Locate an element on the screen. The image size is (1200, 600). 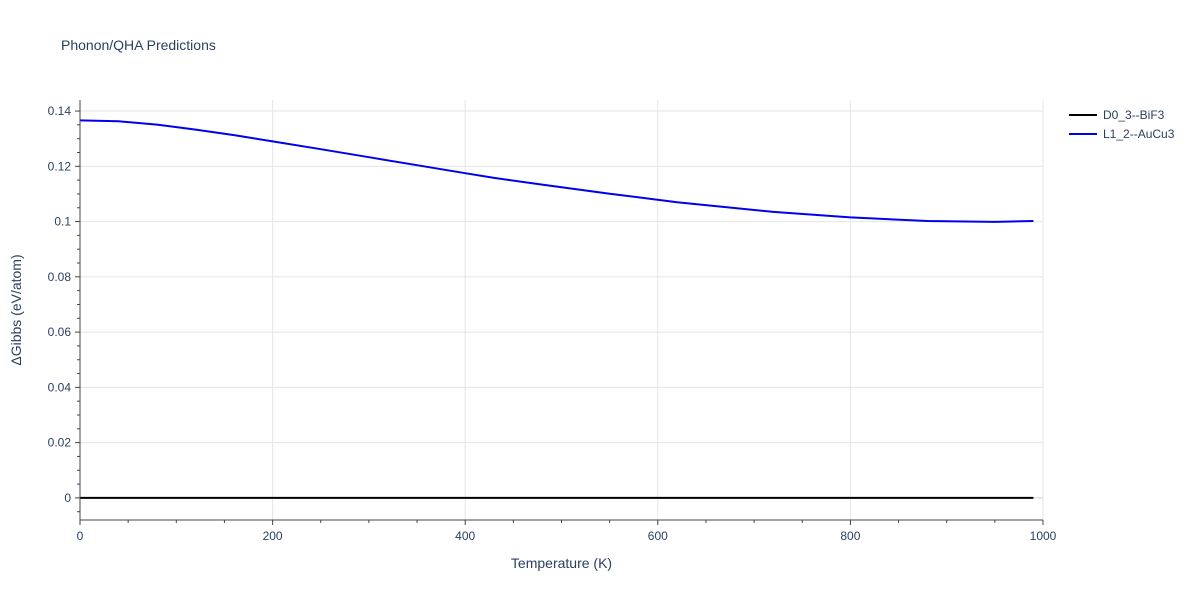
legend-label-d0-3-bif3: D0_3--BiF3 is located at coordinates (1134, 115).